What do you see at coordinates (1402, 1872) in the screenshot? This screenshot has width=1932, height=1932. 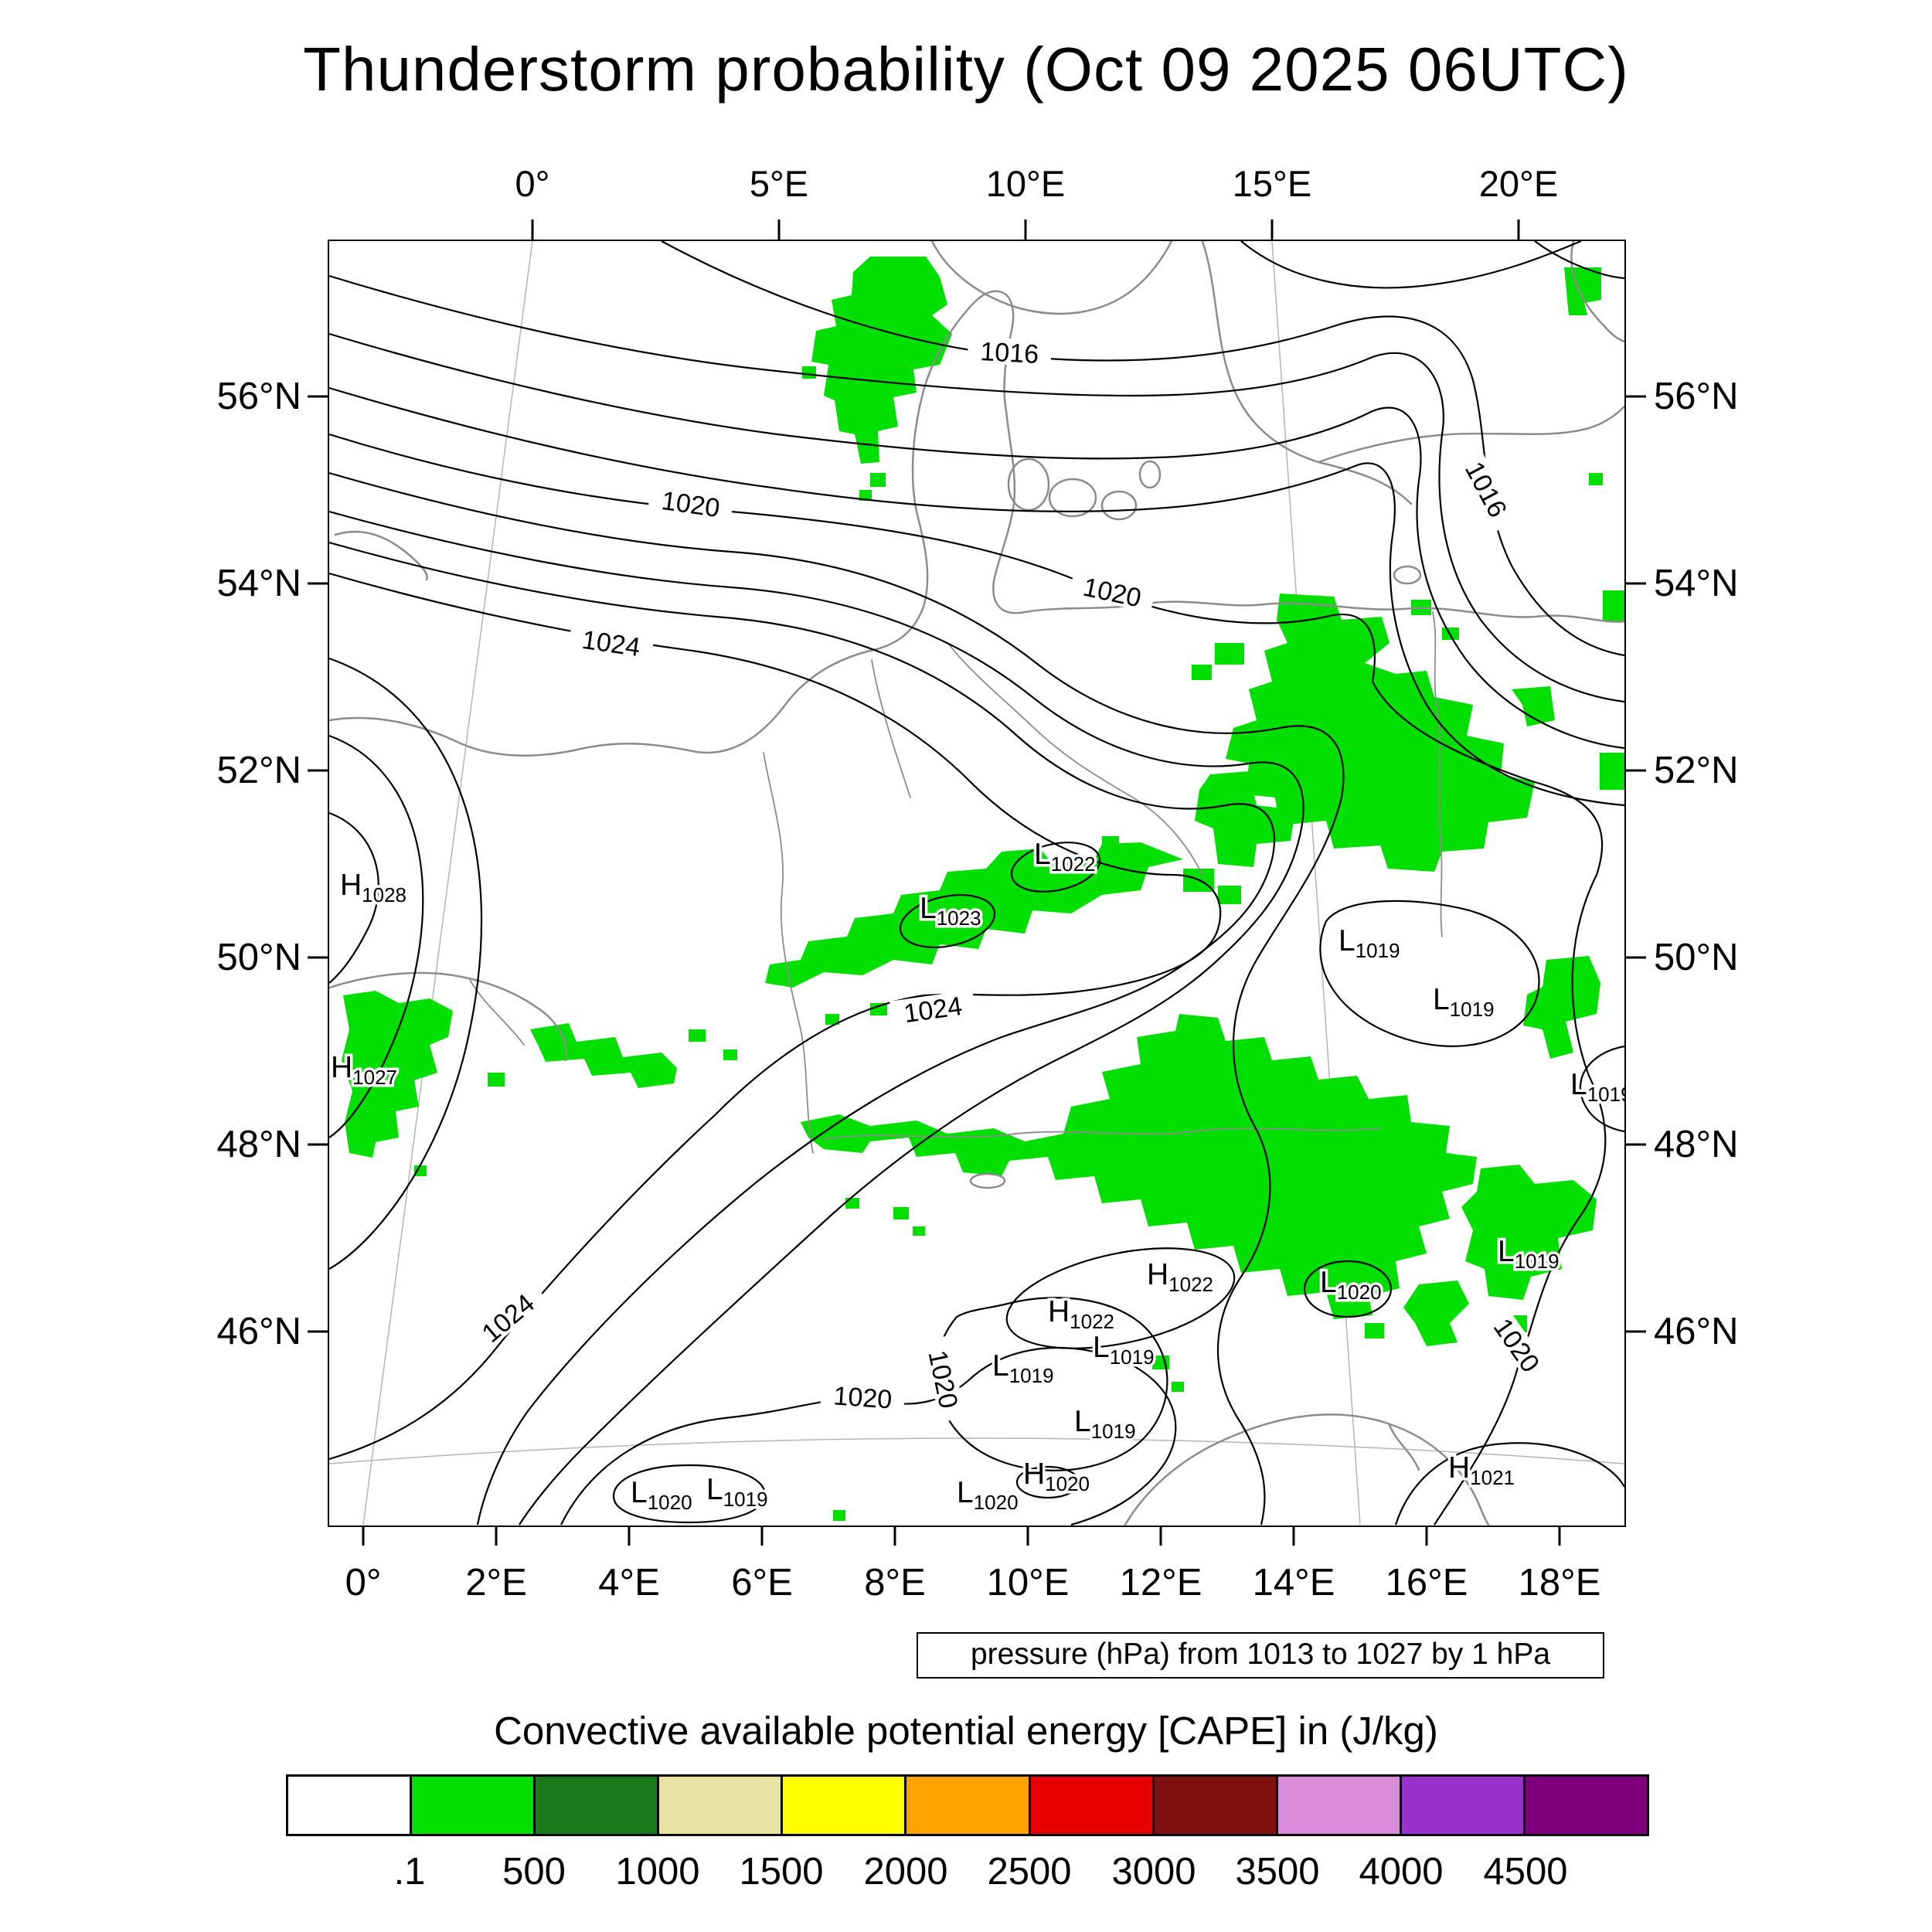 I see `colorbar-label: 4000` at bounding box center [1402, 1872].